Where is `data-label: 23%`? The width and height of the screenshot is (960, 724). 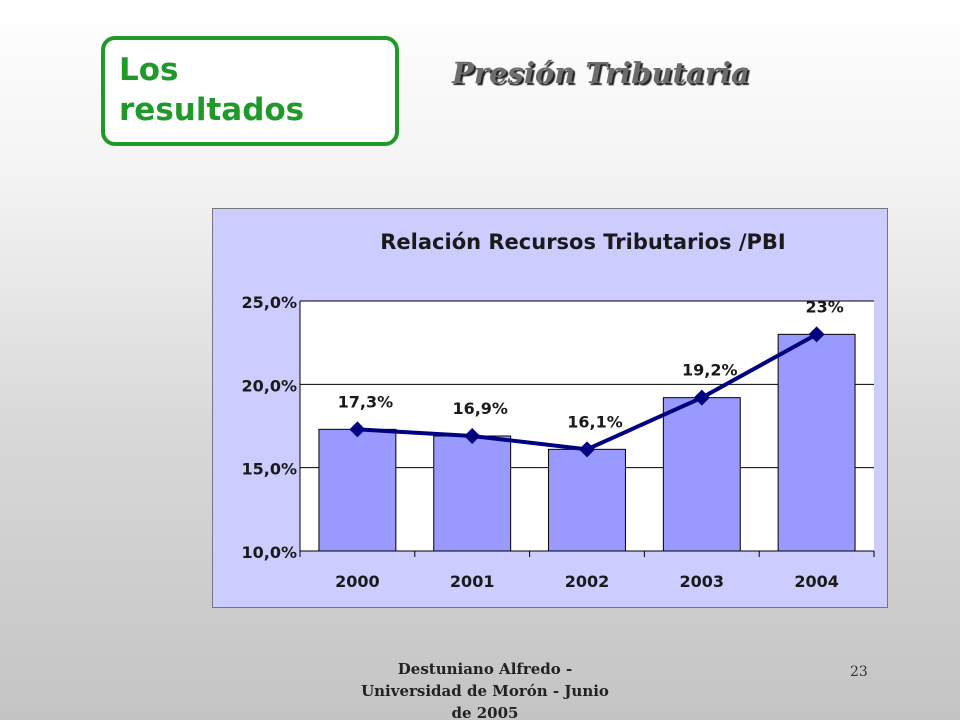
data-label: 23% is located at coordinates (824, 306).